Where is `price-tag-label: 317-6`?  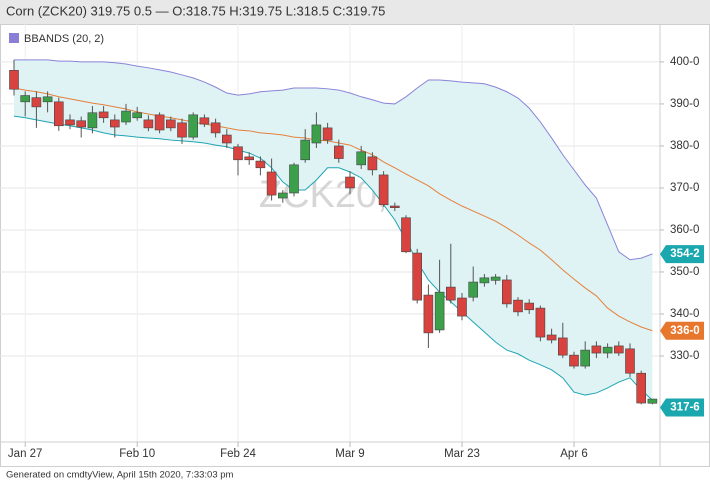 price-tag-label: 317-6 is located at coordinates (684, 407).